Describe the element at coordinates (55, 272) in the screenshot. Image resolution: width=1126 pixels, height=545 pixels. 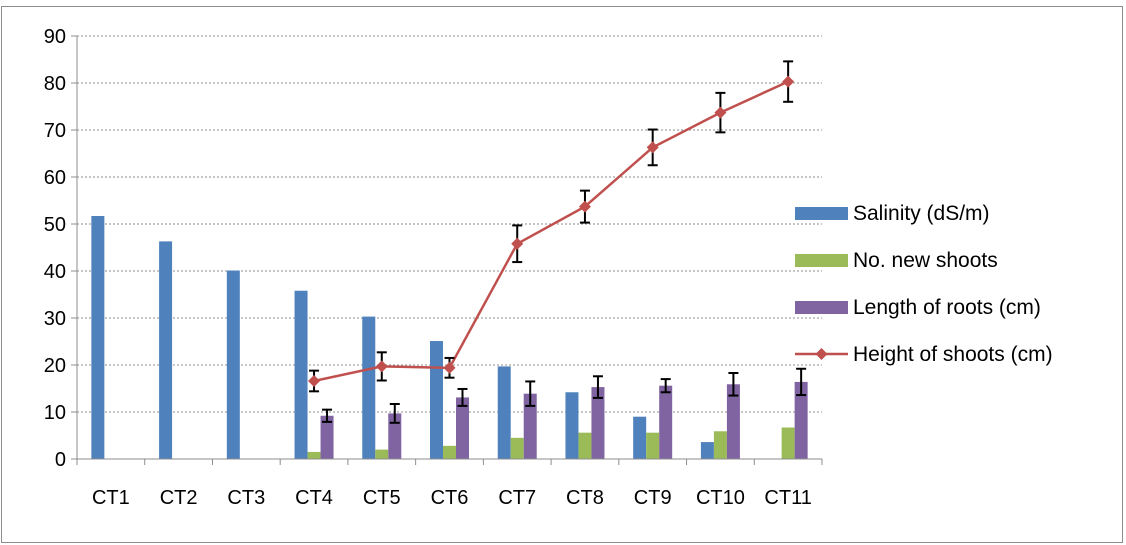
I see `y-tick-label: 40` at that location.